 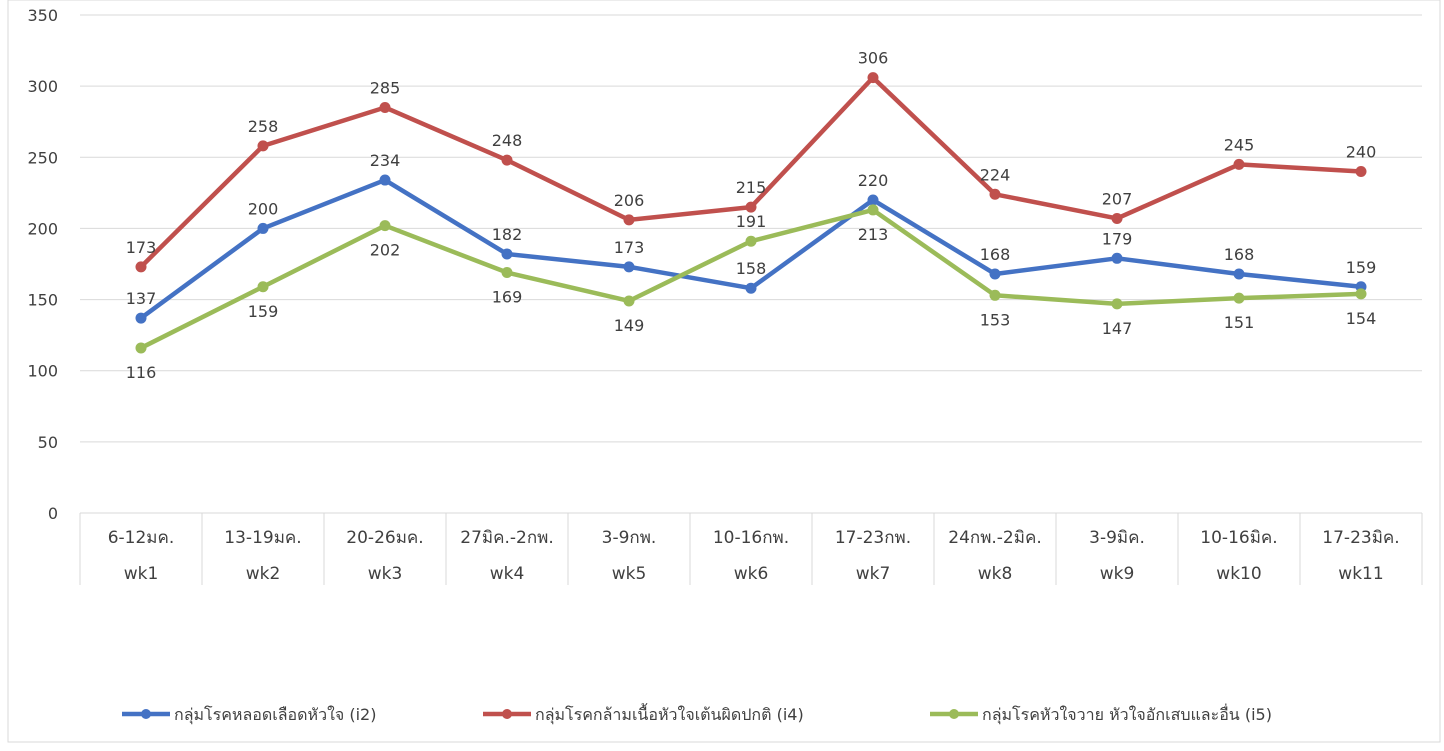 I want to click on data-label: 200, so click(x=263, y=208).